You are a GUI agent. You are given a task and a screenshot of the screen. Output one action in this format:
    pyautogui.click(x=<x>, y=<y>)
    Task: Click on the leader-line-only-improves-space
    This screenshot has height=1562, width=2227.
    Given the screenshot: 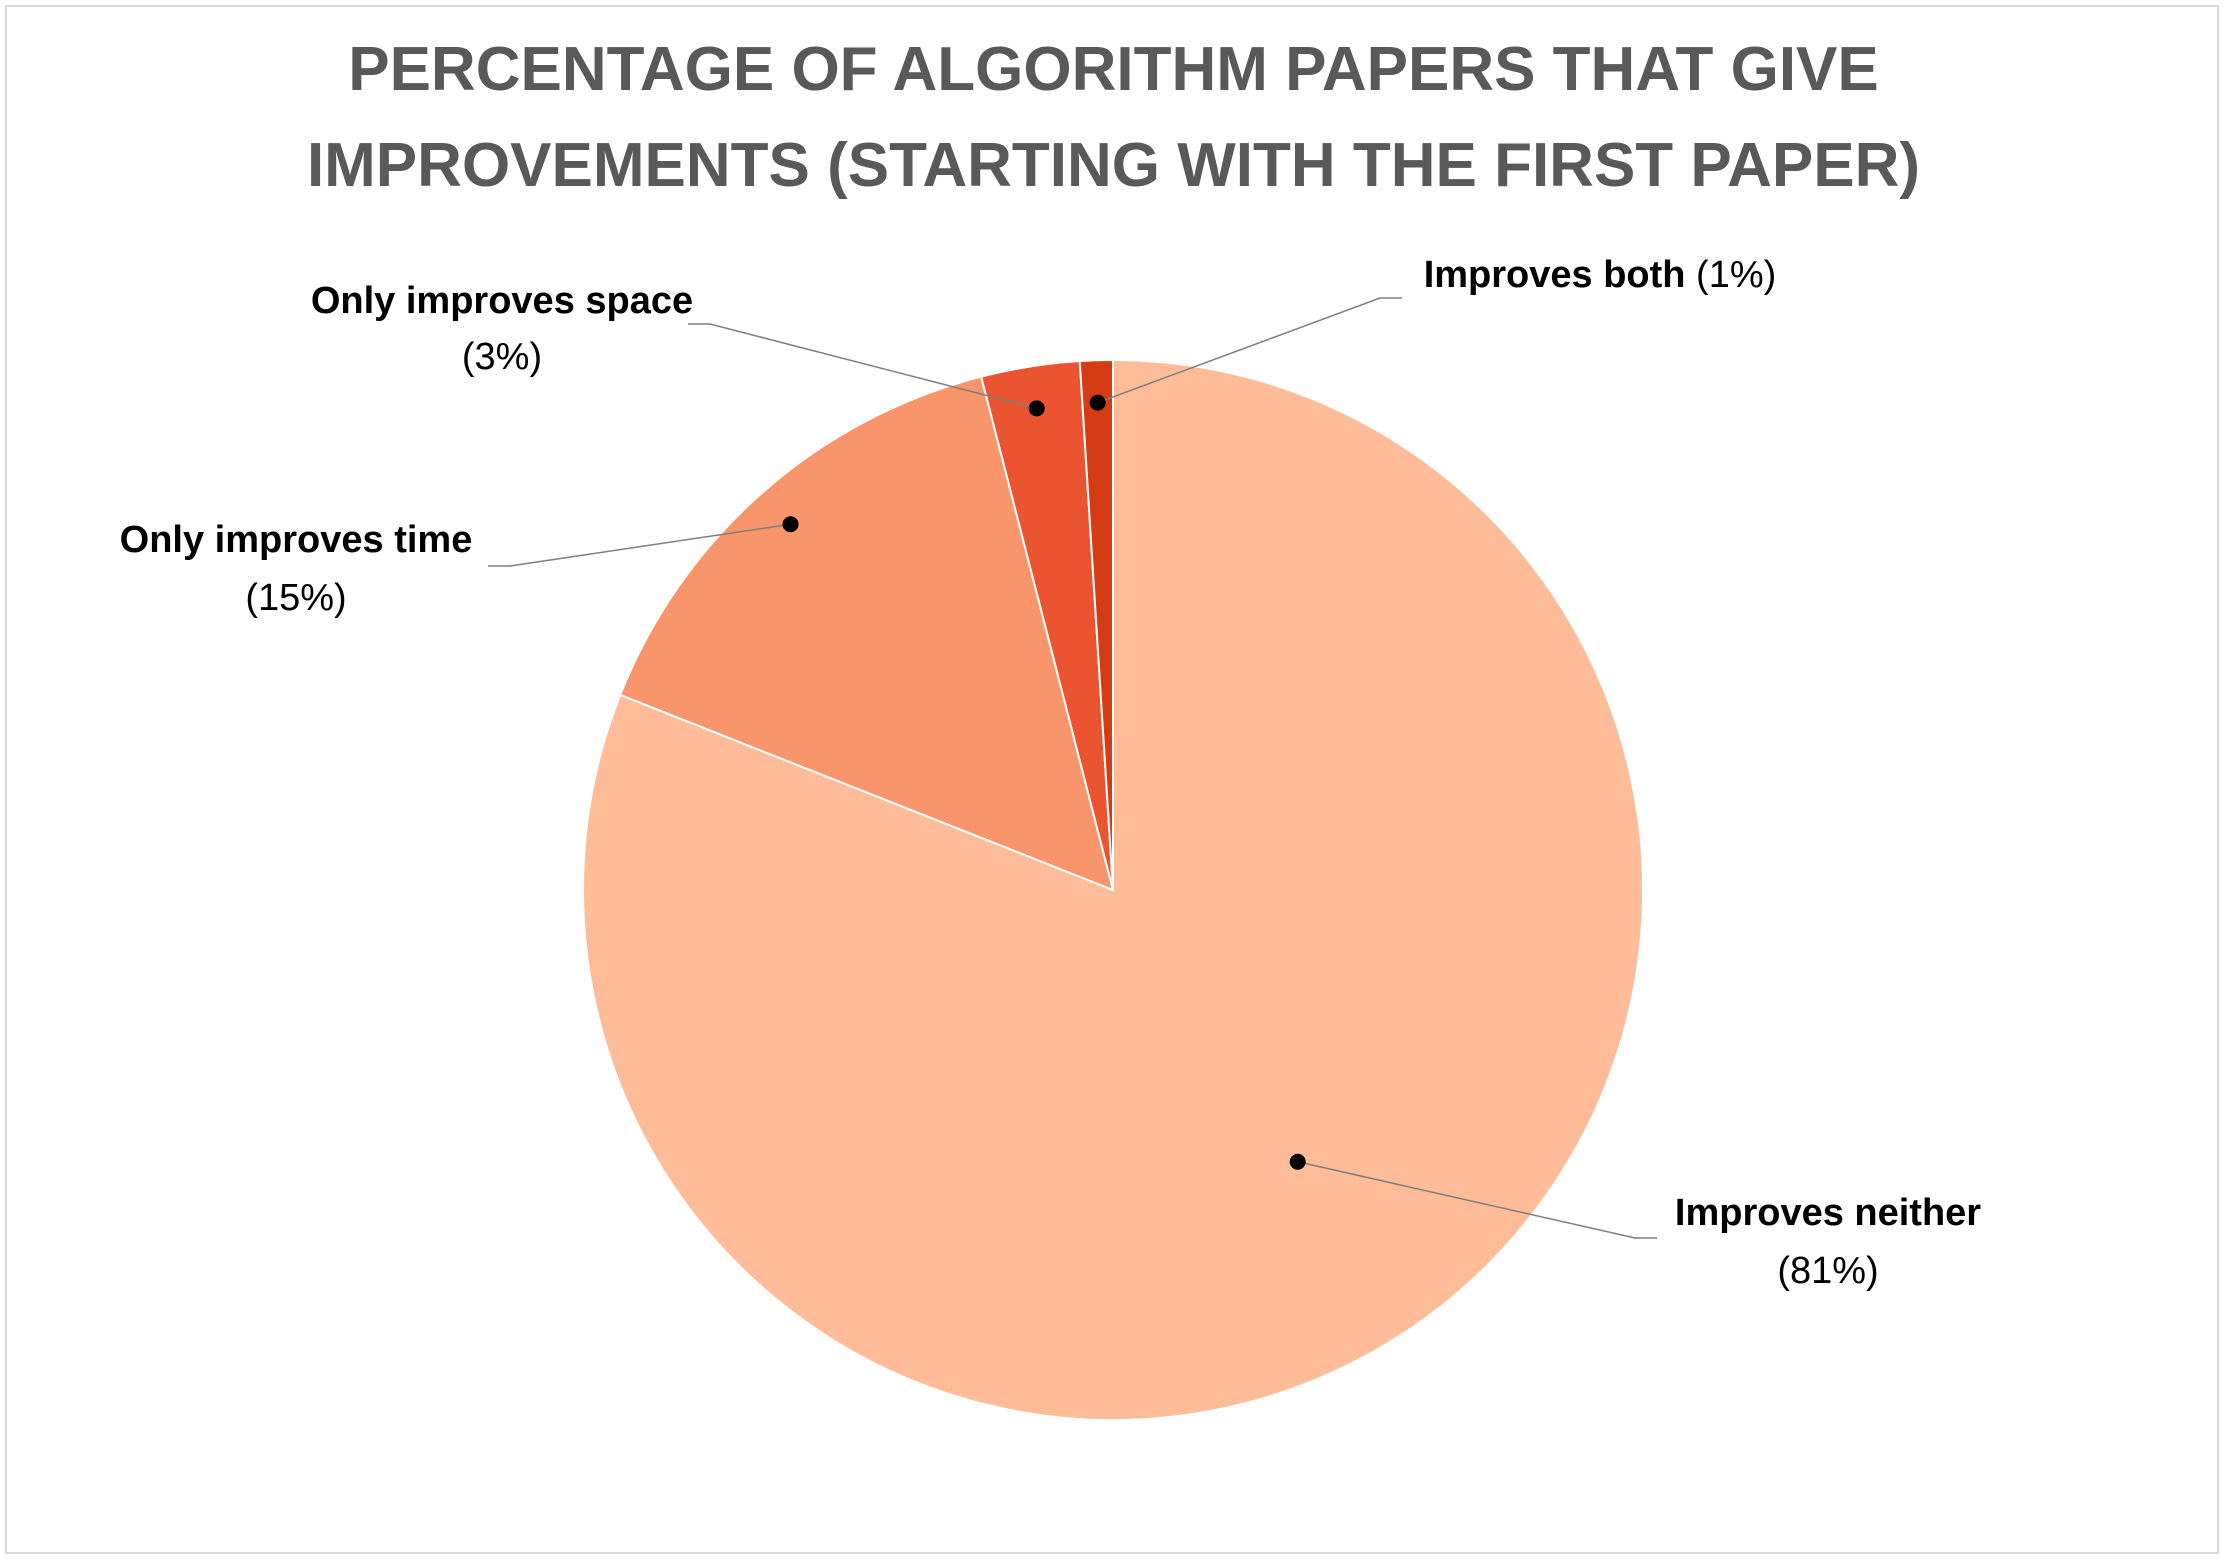 What is the action you would take?
    pyautogui.click(x=862, y=366)
    